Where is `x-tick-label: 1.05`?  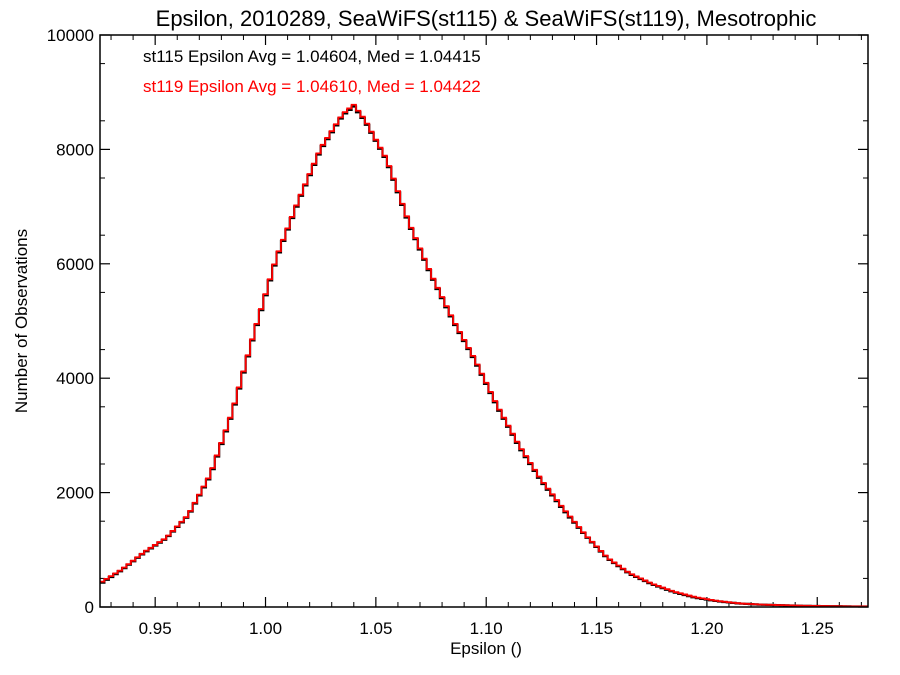
x-tick-label: 1.05 is located at coordinates (375, 628).